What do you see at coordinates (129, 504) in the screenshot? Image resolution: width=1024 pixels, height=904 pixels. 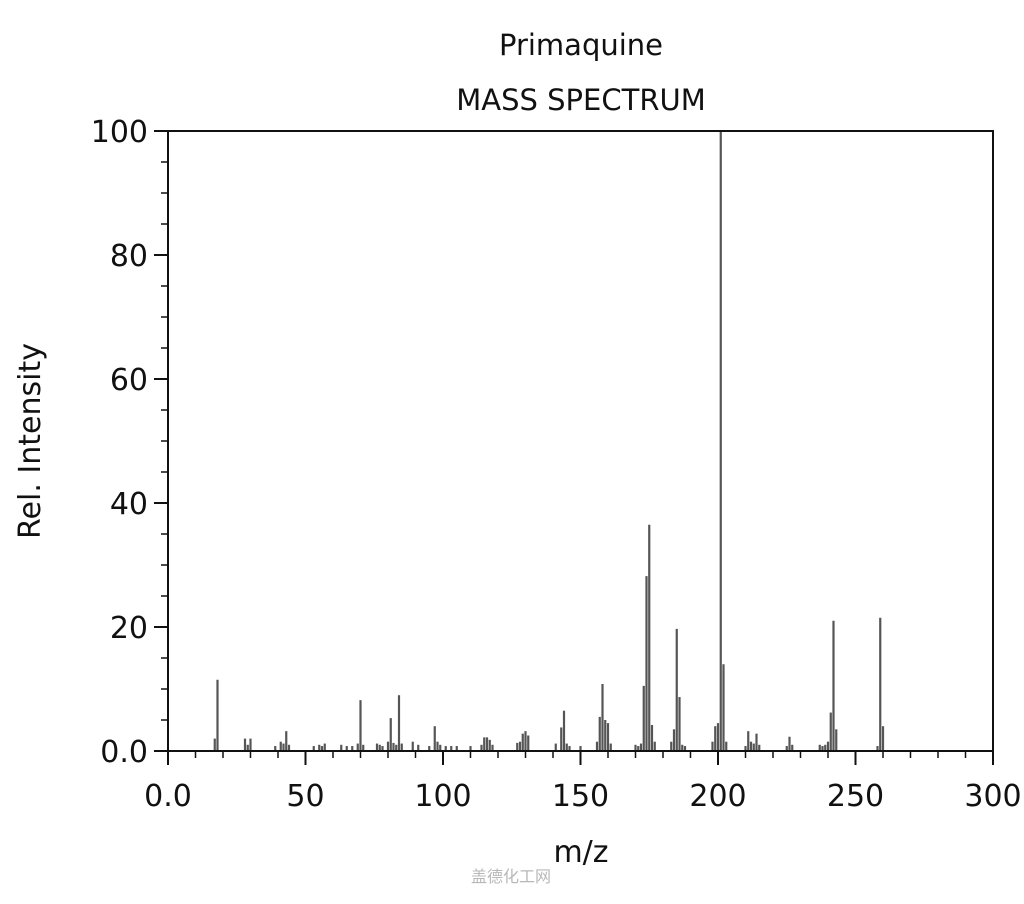 I see `y-tick-label: 40` at bounding box center [129, 504].